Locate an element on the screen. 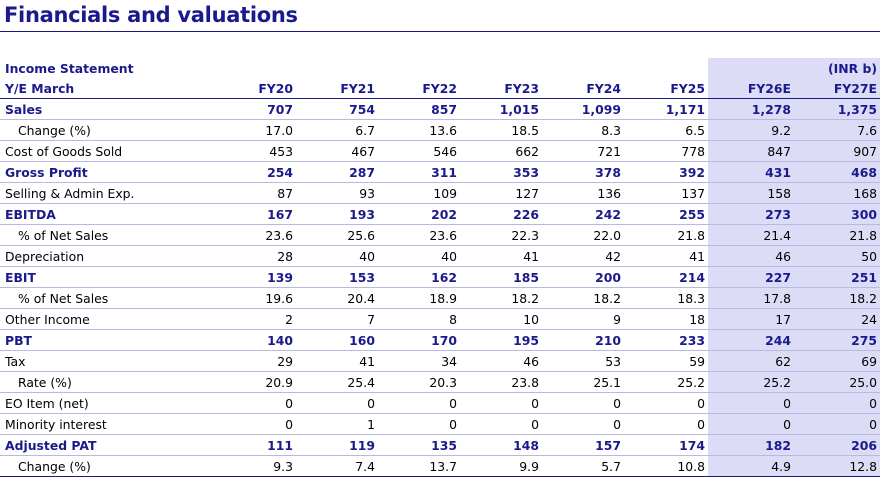  year-header: FY21 is located at coordinates (337, 88).